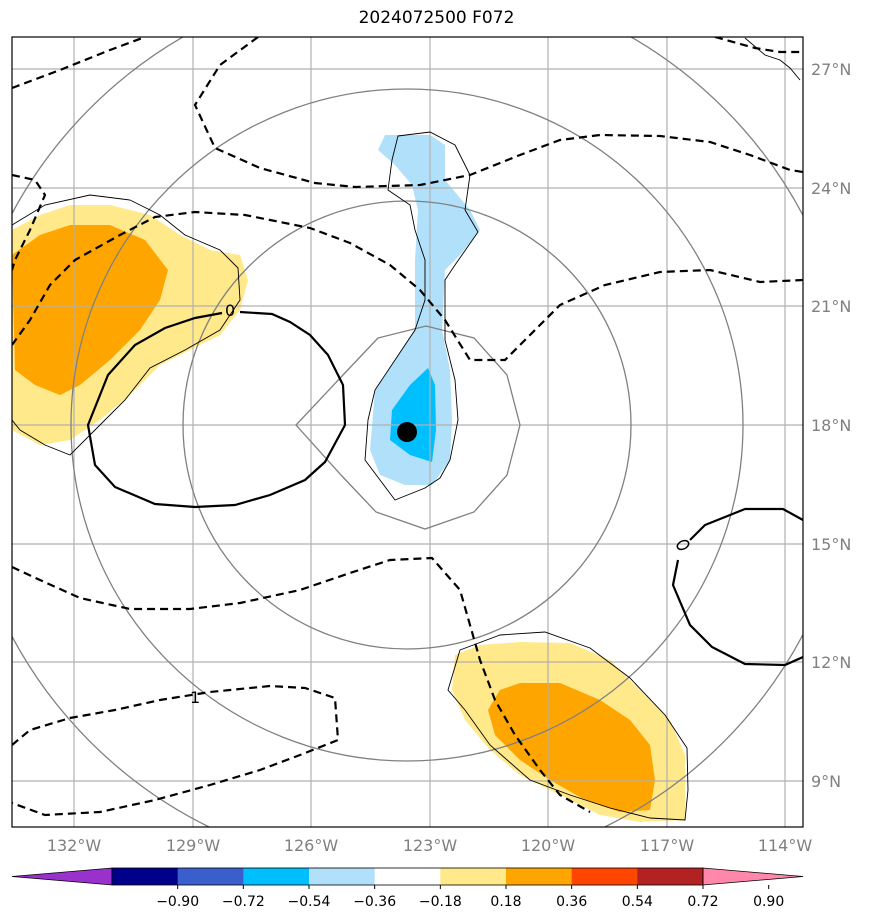 This screenshot has height=924, width=873. What do you see at coordinates (826, 781) in the screenshot?
I see `lat-label-9n: 9°N` at bounding box center [826, 781].